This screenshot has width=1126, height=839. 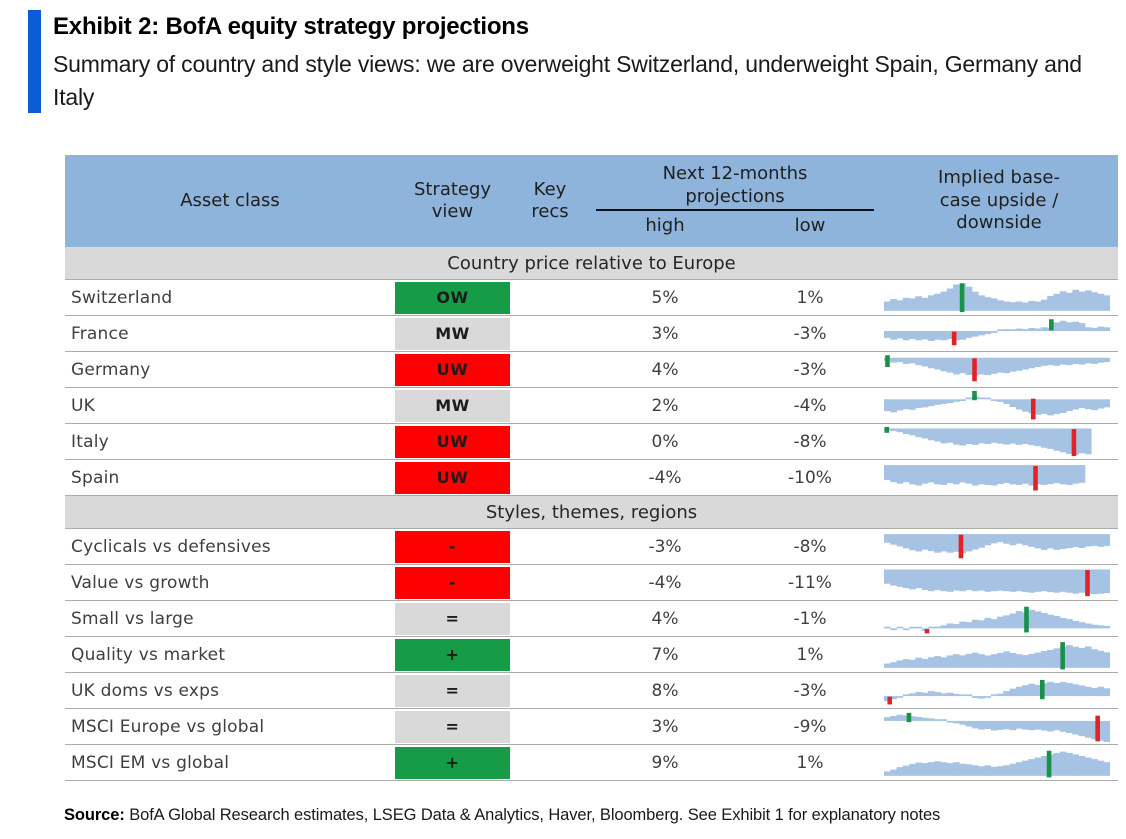 What do you see at coordinates (665, 690) in the screenshot?
I see `projection-high-value: 8%` at bounding box center [665, 690].